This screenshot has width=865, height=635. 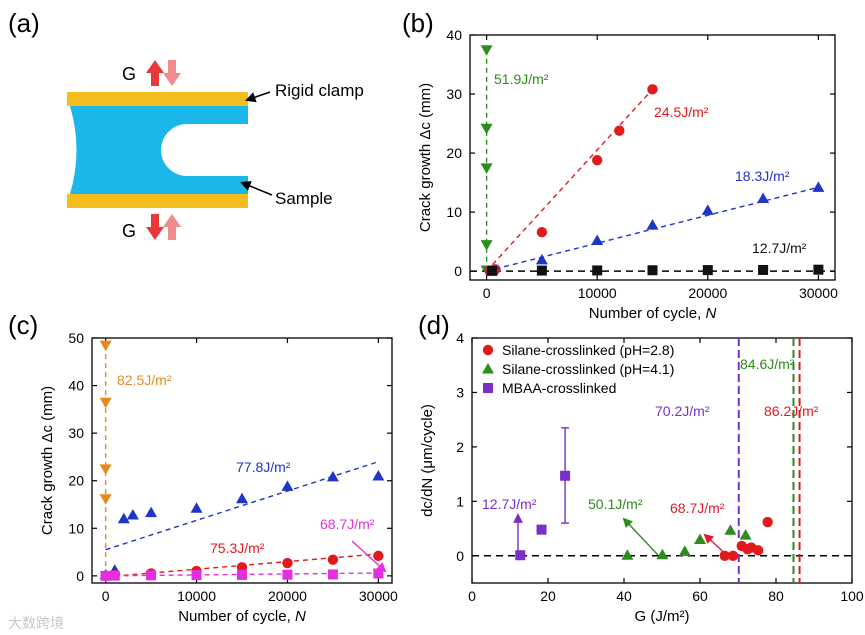 I want to click on arrow-down-icon, so click(x=155, y=227).